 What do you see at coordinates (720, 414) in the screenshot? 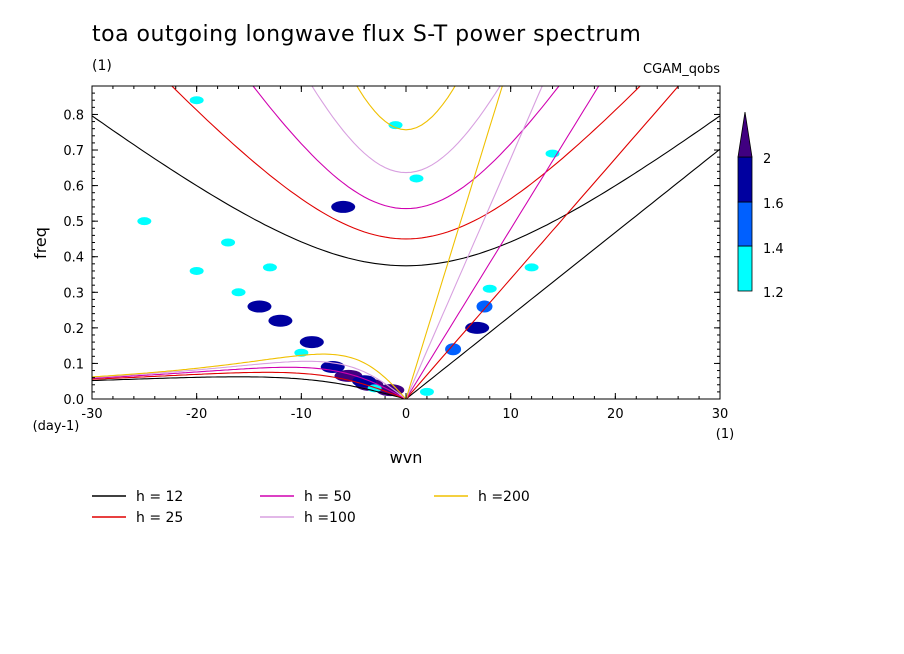
I see `x-tick-label: 30` at bounding box center [720, 414].